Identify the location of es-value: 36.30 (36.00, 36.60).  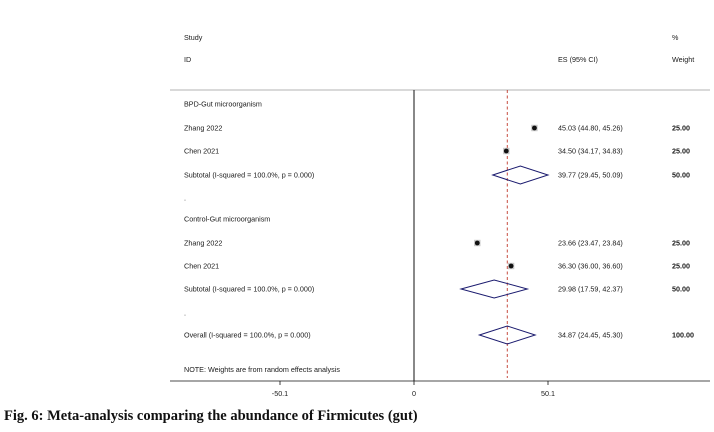
(590, 266).